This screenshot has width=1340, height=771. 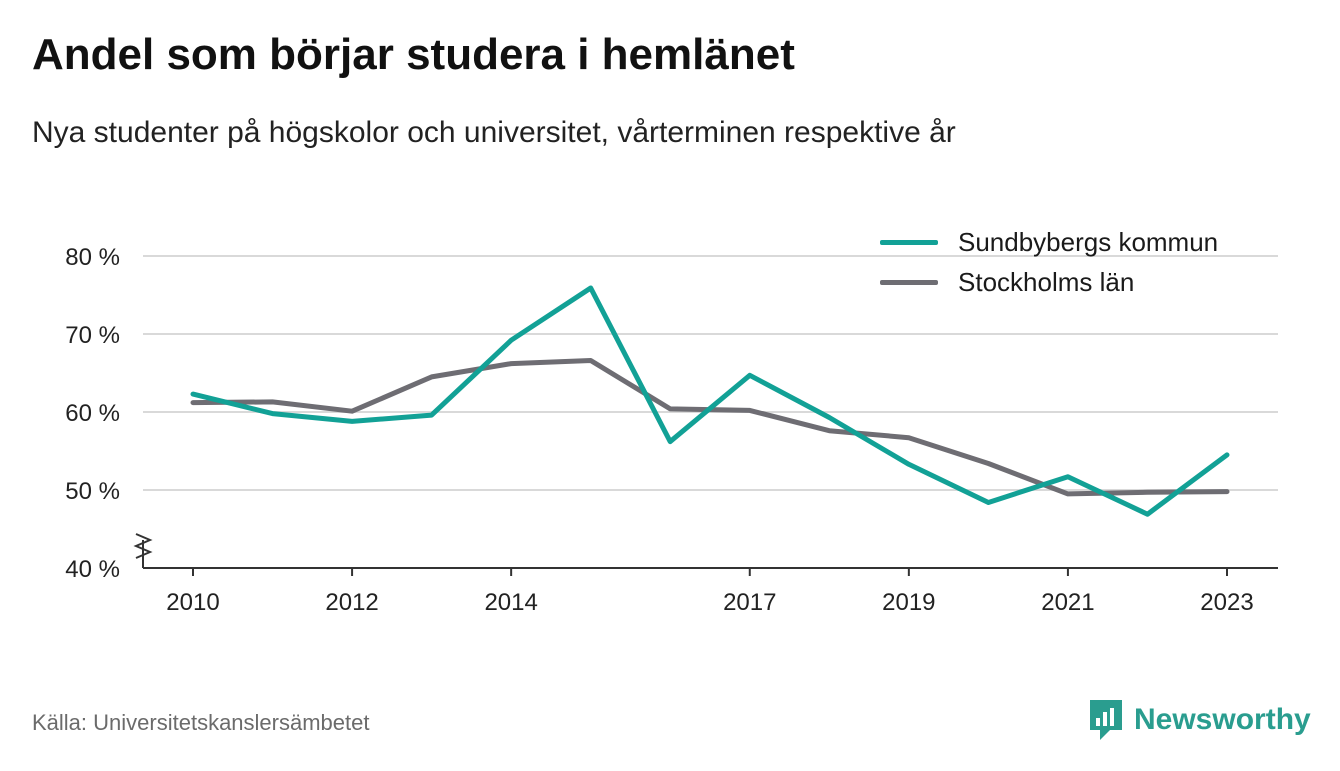 I want to click on chart-title: Andel som börjar studera i hemlänet, so click(x=413, y=54).